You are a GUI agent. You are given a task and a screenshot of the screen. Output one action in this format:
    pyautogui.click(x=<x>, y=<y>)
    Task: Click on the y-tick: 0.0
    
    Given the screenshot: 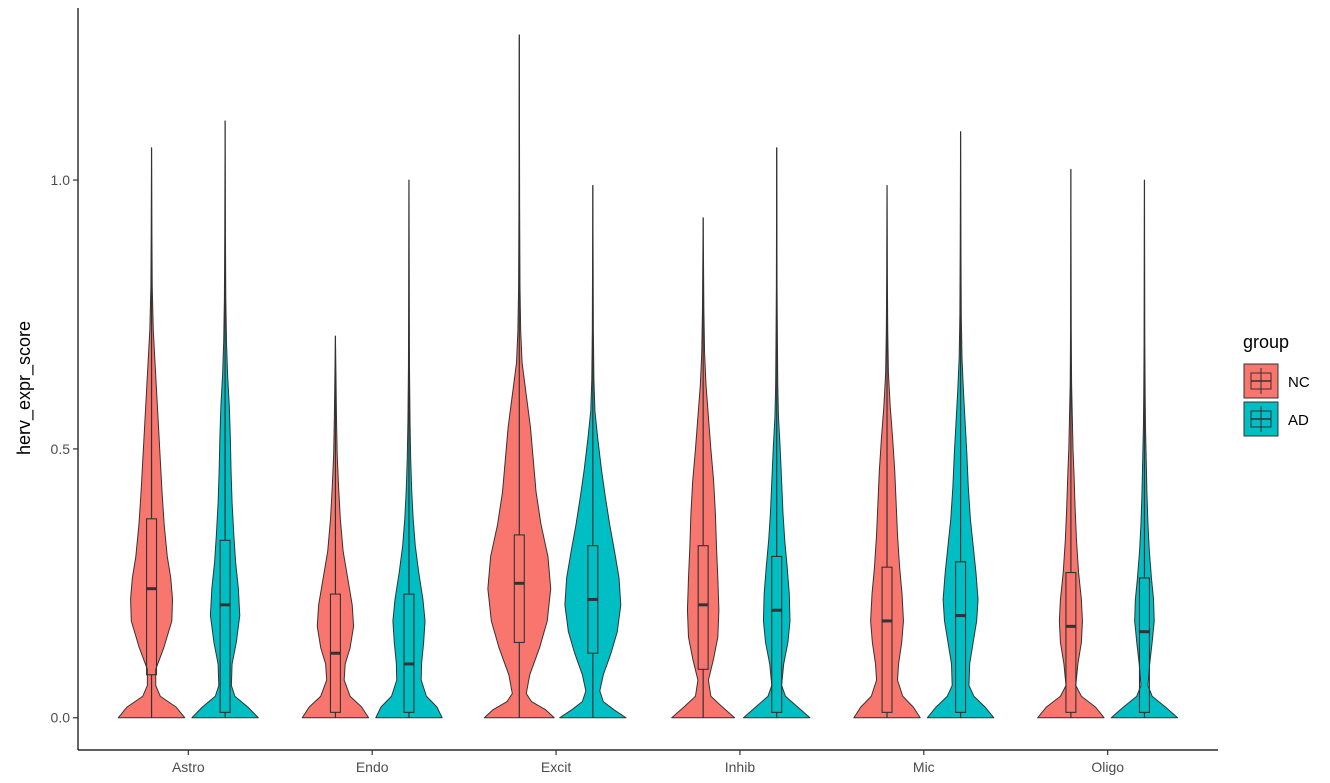 What is the action you would take?
    pyautogui.click(x=64, y=718)
    